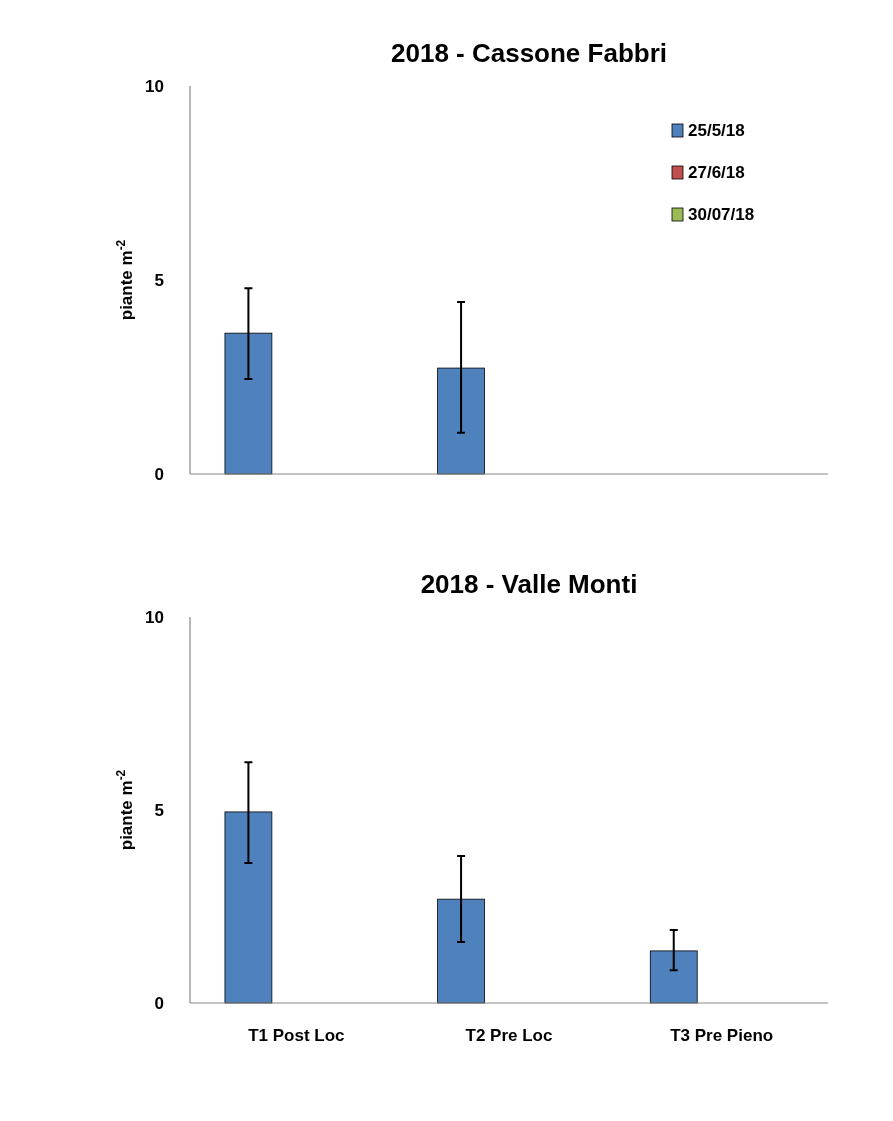  Describe the element at coordinates (529, 584) in the screenshot. I see `chart-title: 2018 - Valle Monti` at that location.